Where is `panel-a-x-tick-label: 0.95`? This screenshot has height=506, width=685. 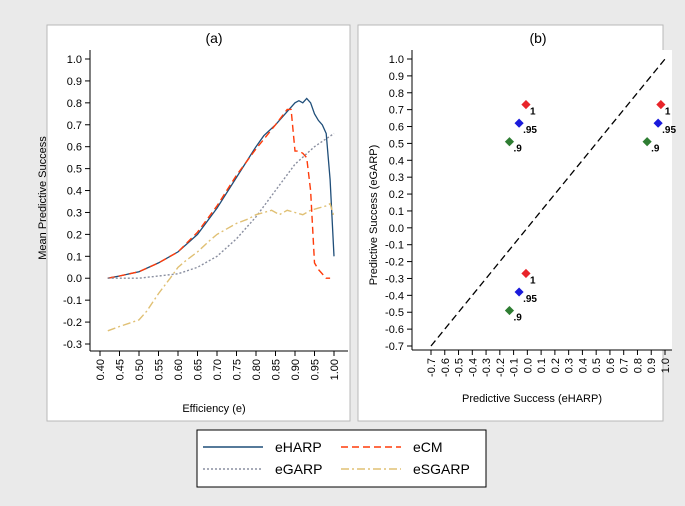 panel-a-x-tick-label: 0.95 is located at coordinates (316, 369).